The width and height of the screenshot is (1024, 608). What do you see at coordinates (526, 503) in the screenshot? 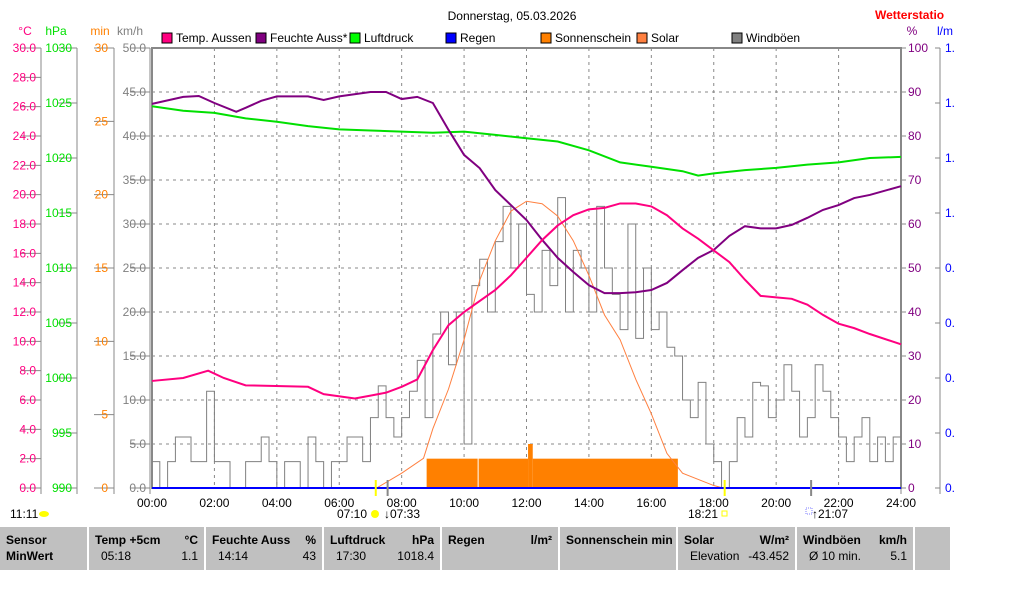
I see `x-tick-label: 12:00` at bounding box center [526, 503].